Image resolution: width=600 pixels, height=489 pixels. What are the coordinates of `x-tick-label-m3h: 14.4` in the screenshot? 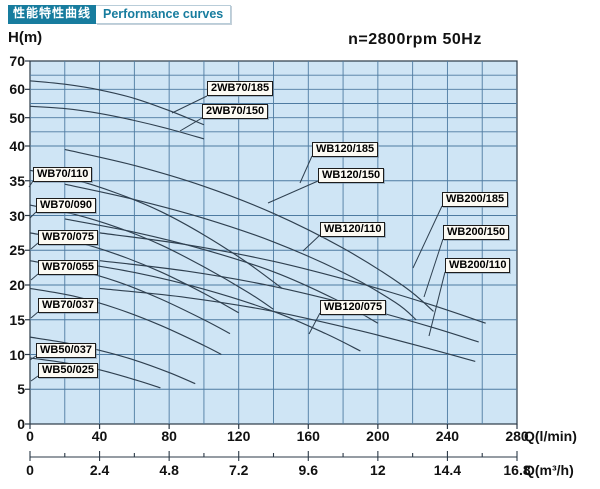 It's located at (447, 470).